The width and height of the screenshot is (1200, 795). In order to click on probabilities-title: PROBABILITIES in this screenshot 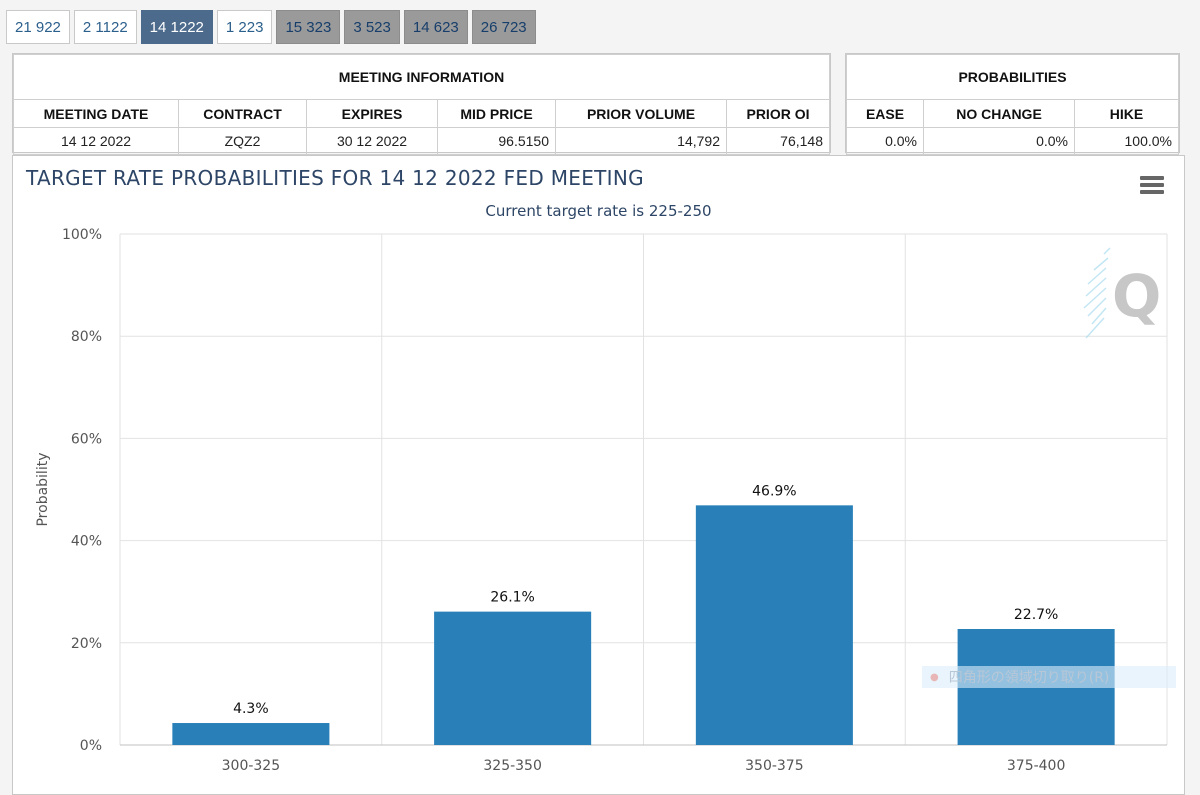, I will do `click(1012, 77)`.